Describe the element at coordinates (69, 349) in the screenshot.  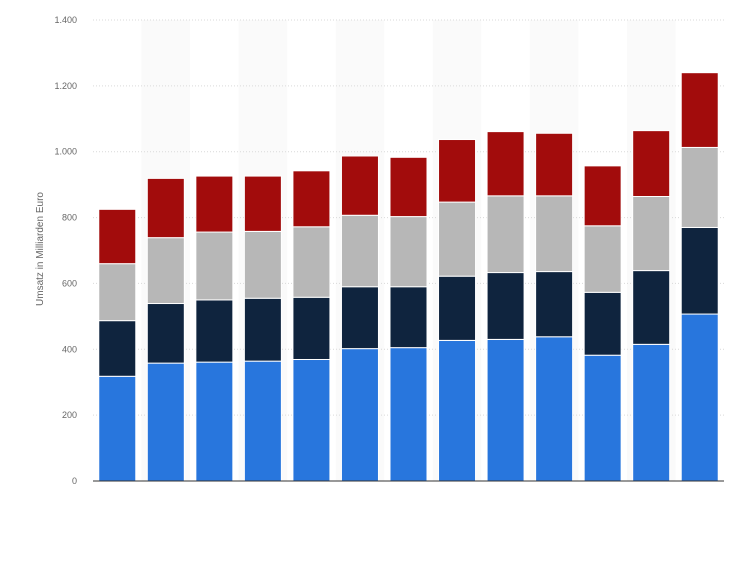
I see `y-tick-label: 400` at that location.